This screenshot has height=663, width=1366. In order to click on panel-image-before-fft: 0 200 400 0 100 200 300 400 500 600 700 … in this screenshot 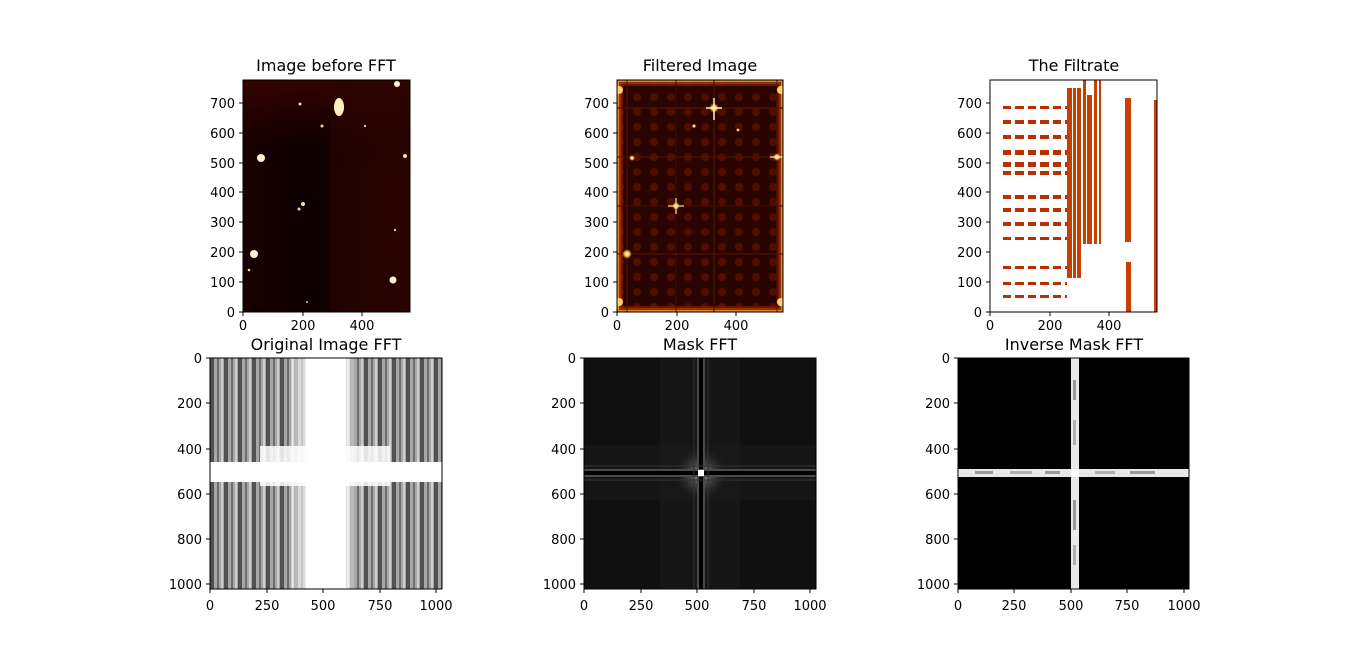, I will do `click(310, 195)`.